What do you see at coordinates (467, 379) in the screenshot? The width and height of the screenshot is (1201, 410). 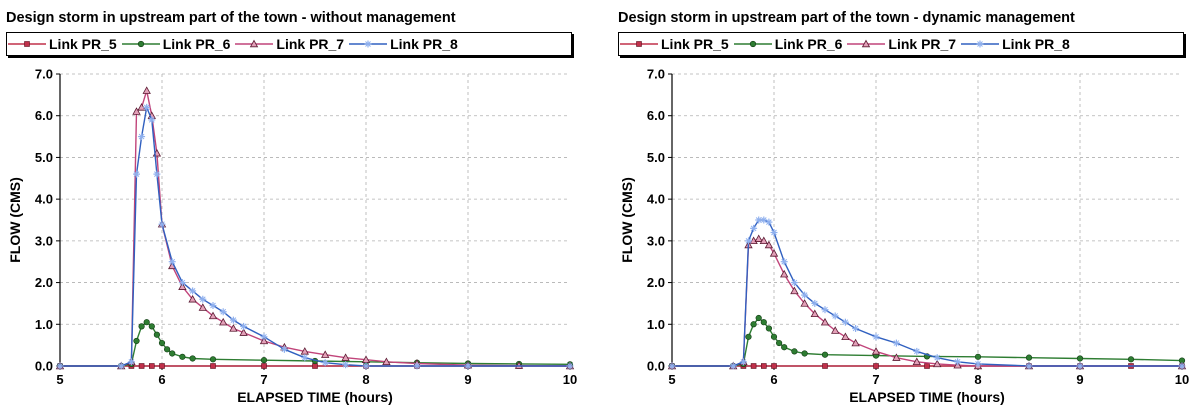 I see `x-tick-label: 9` at bounding box center [467, 379].